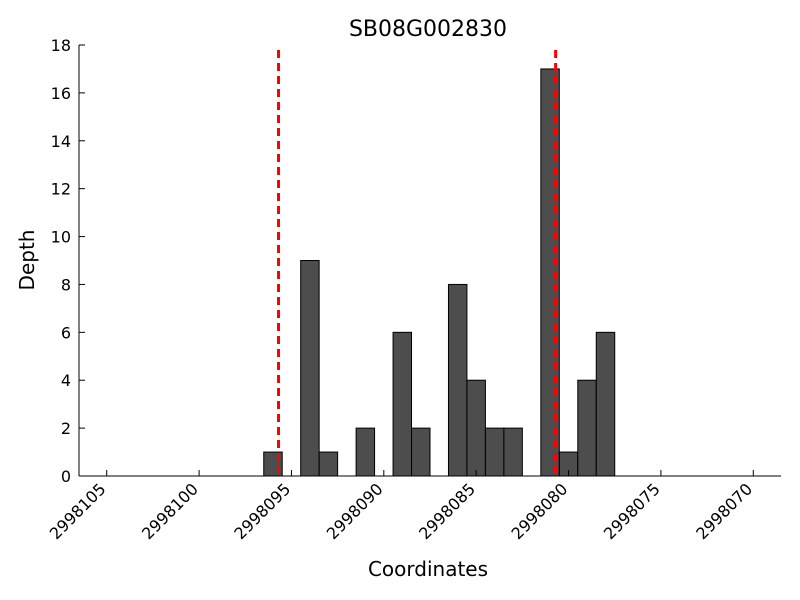  Describe the element at coordinates (66, 428) in the screenshot. I see `y-tick-label-1: 2` at that location.